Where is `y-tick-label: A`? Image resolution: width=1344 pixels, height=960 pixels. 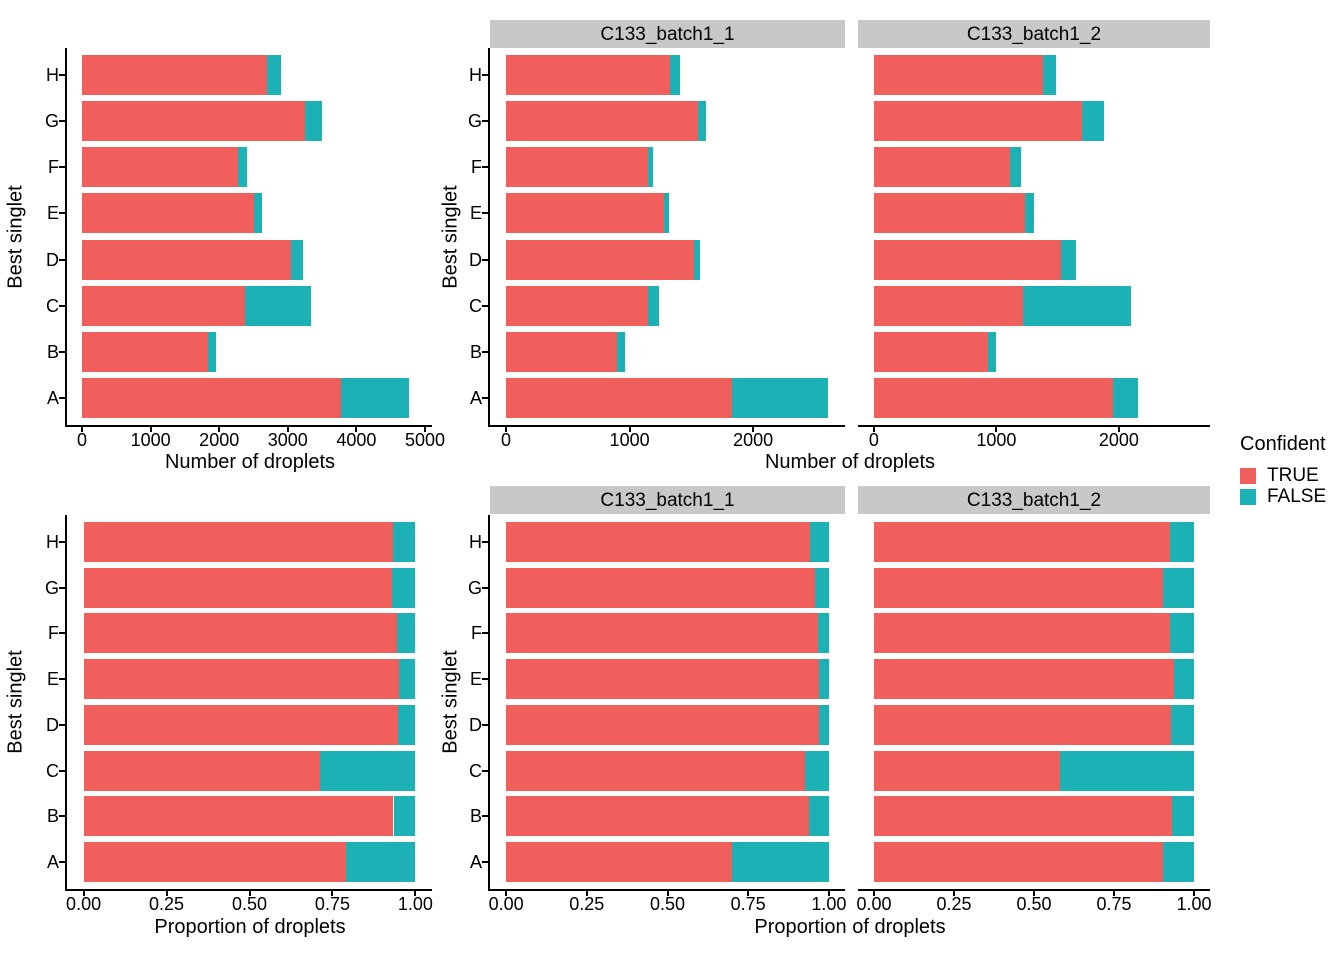
y-tick-label: A is located at coordinates (52, 862).